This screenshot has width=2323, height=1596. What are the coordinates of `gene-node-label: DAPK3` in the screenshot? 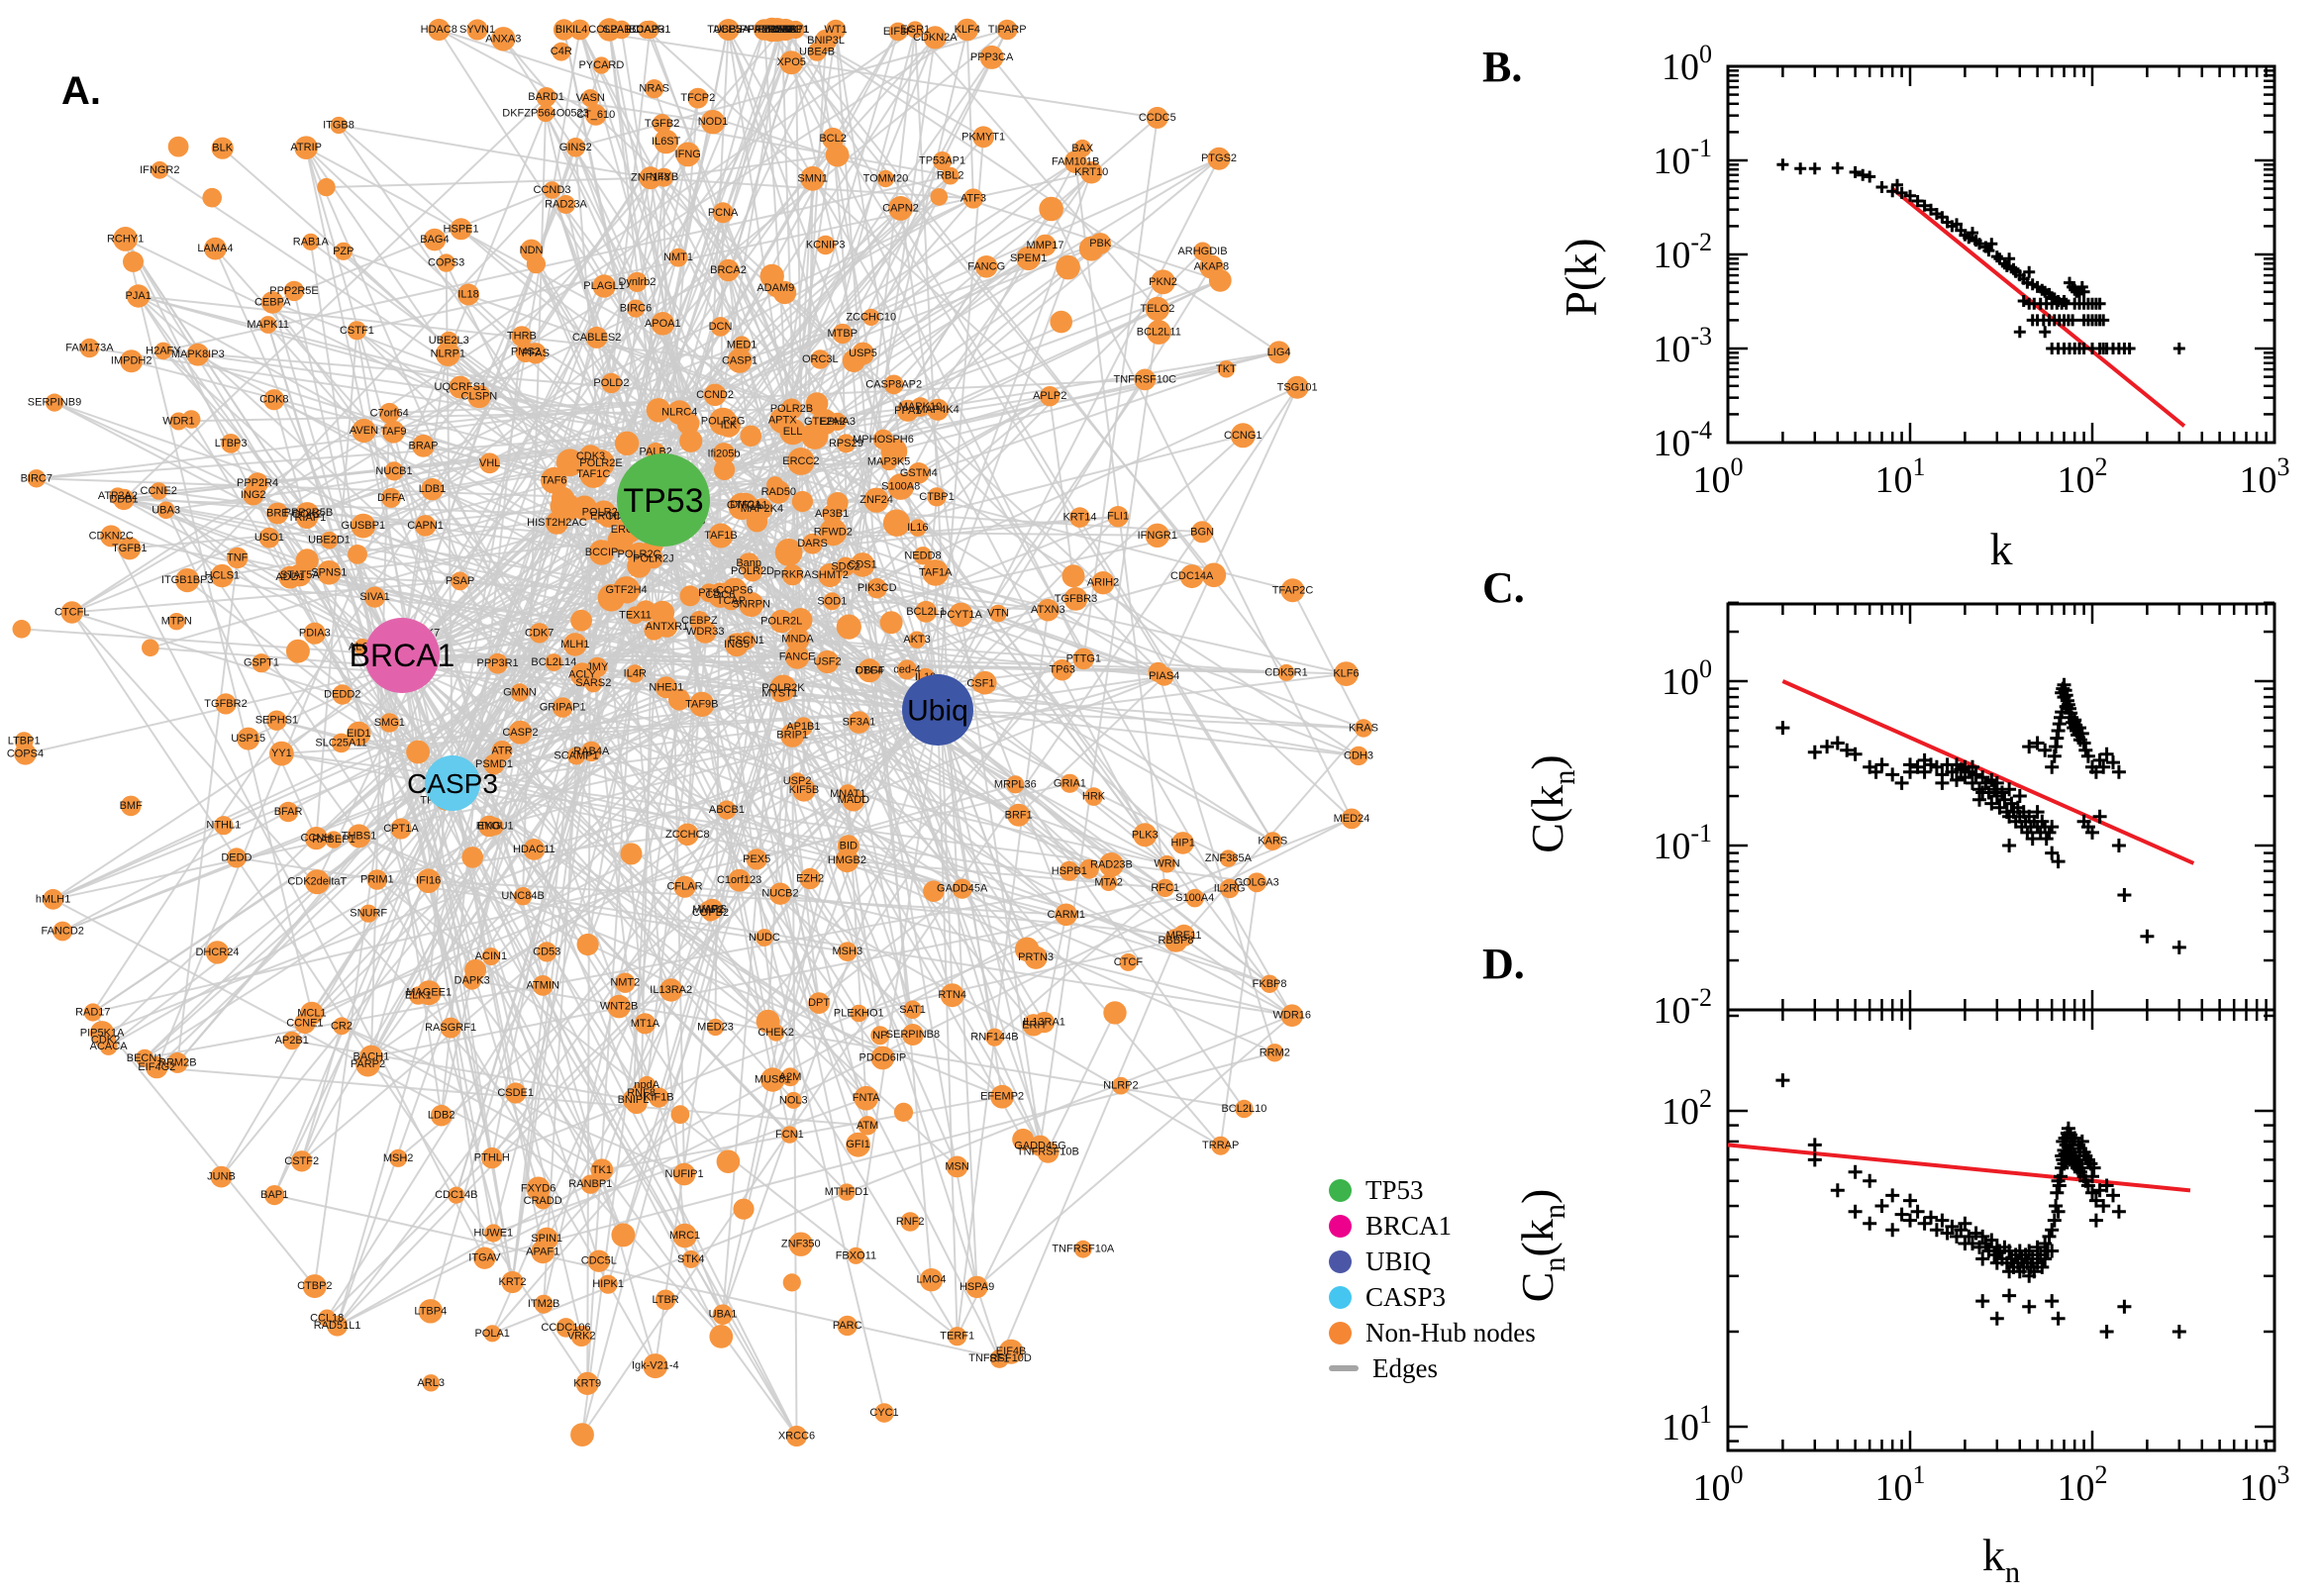 It's located at (472, 980).